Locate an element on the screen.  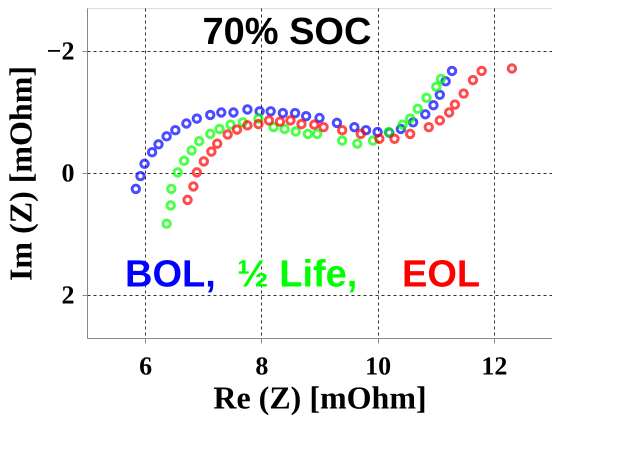
x-tick-label: 12 is located at coordinates (494, 366).